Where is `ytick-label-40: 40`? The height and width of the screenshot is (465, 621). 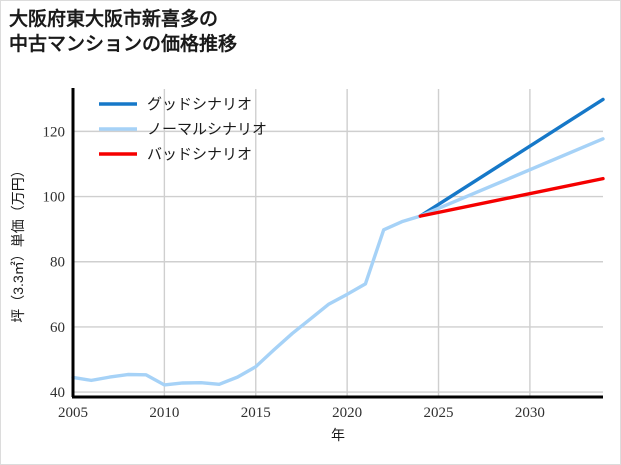 ytick-label-40: 40 is located at coordinates (57, 393).